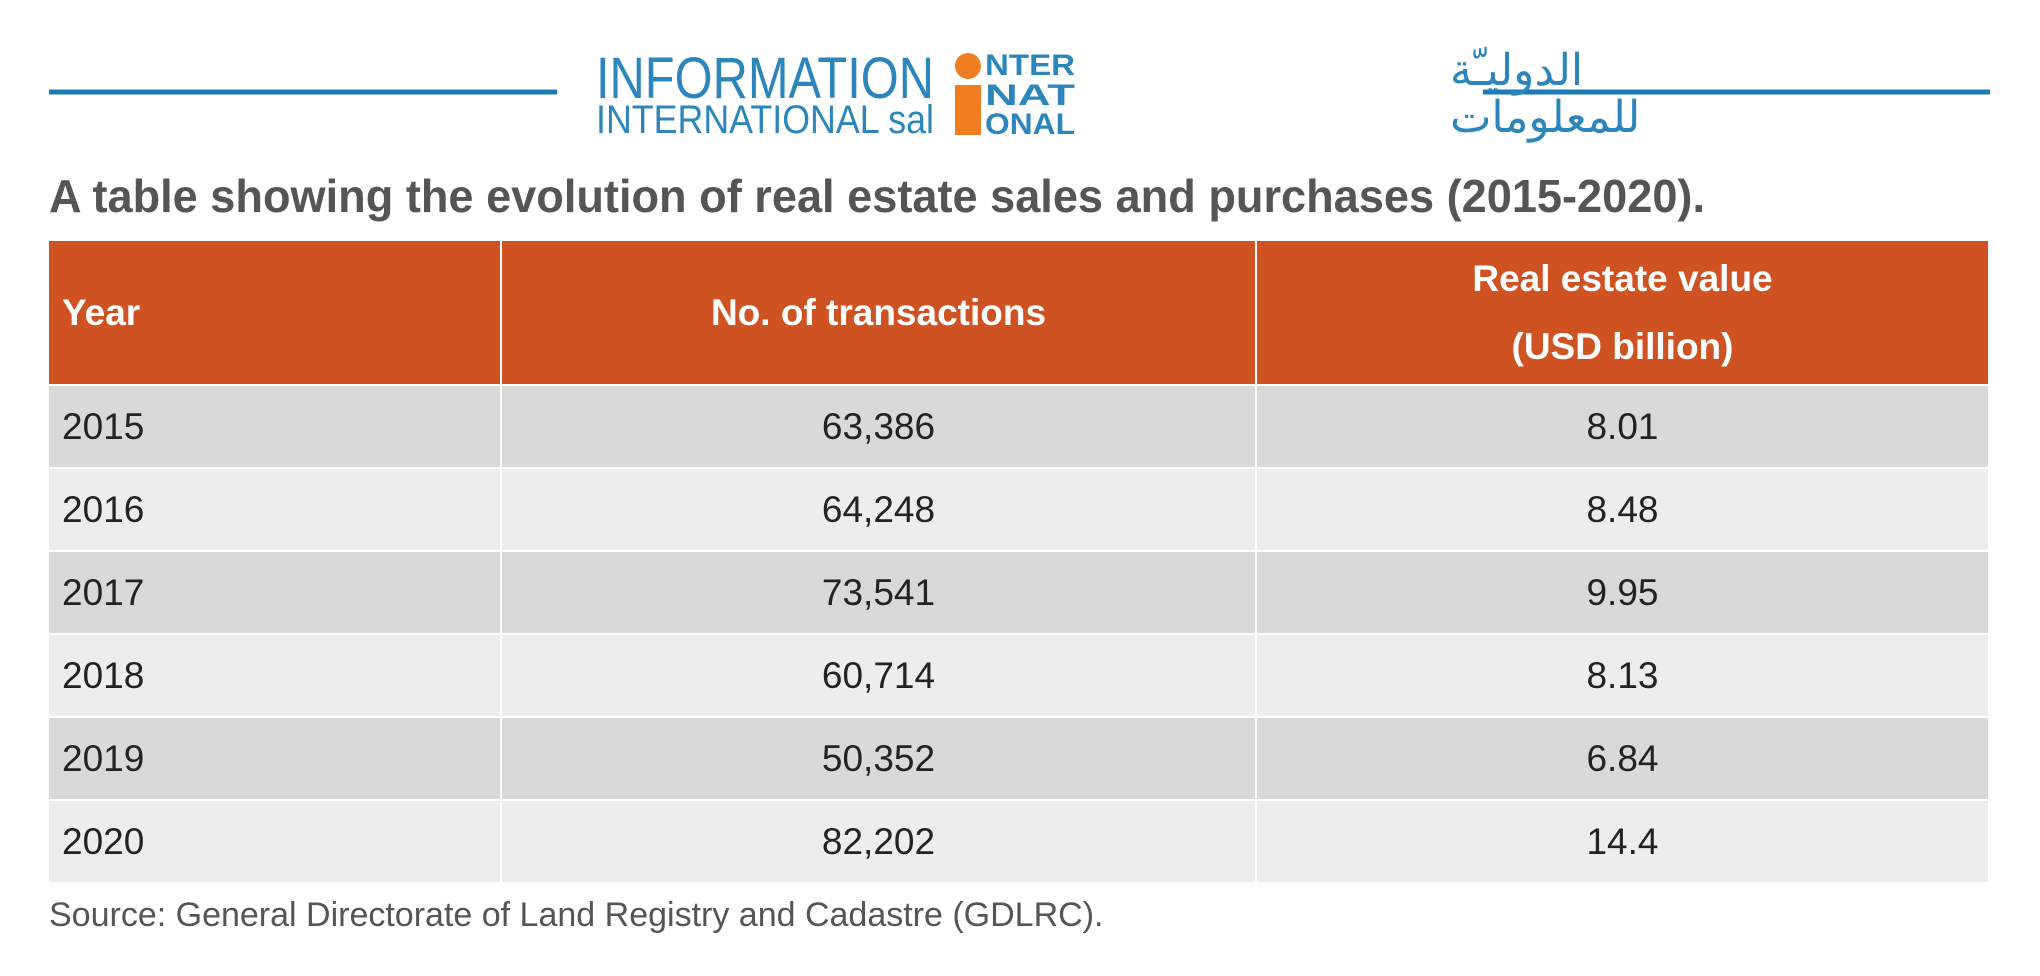 This screenshot has width=2040, height=976. I want to click on table-cell: 60,714, so click(879, 676).